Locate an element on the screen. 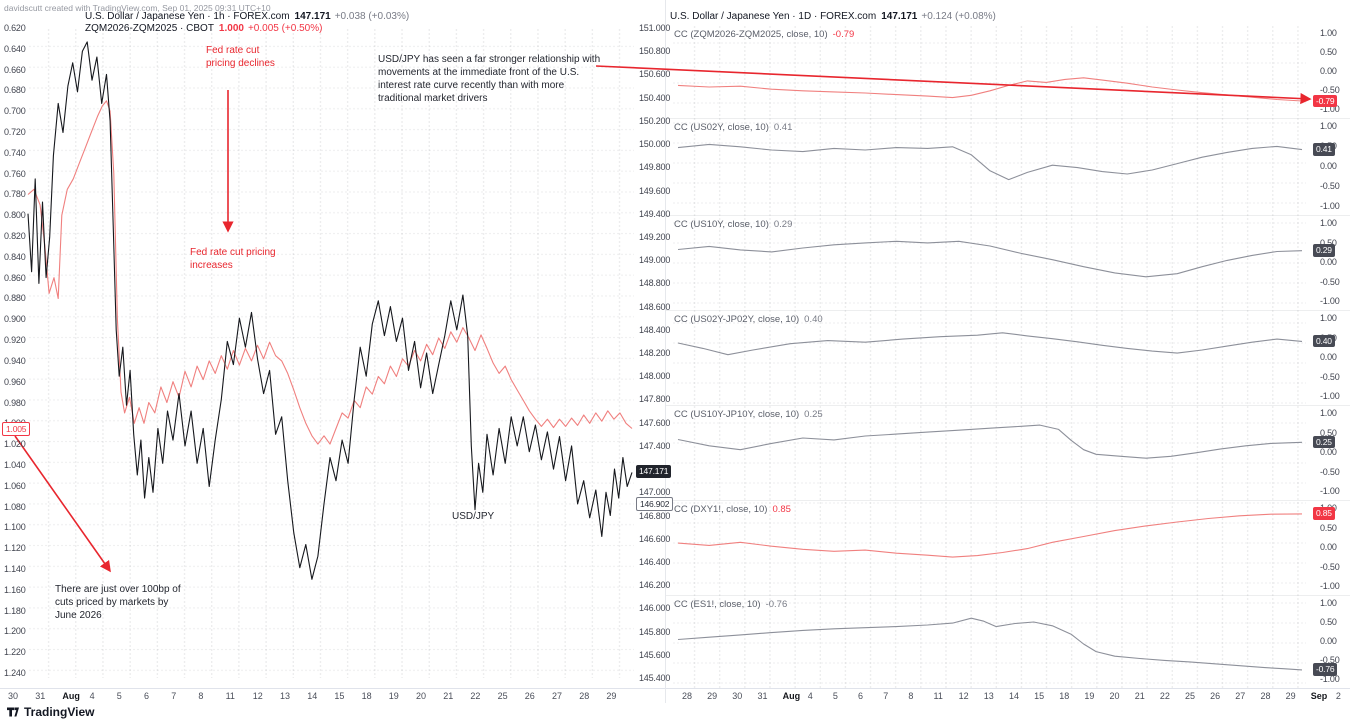  annotation-fed-cut-increases: Fed rate cut pricing increases is located at coordinates (233, 259).